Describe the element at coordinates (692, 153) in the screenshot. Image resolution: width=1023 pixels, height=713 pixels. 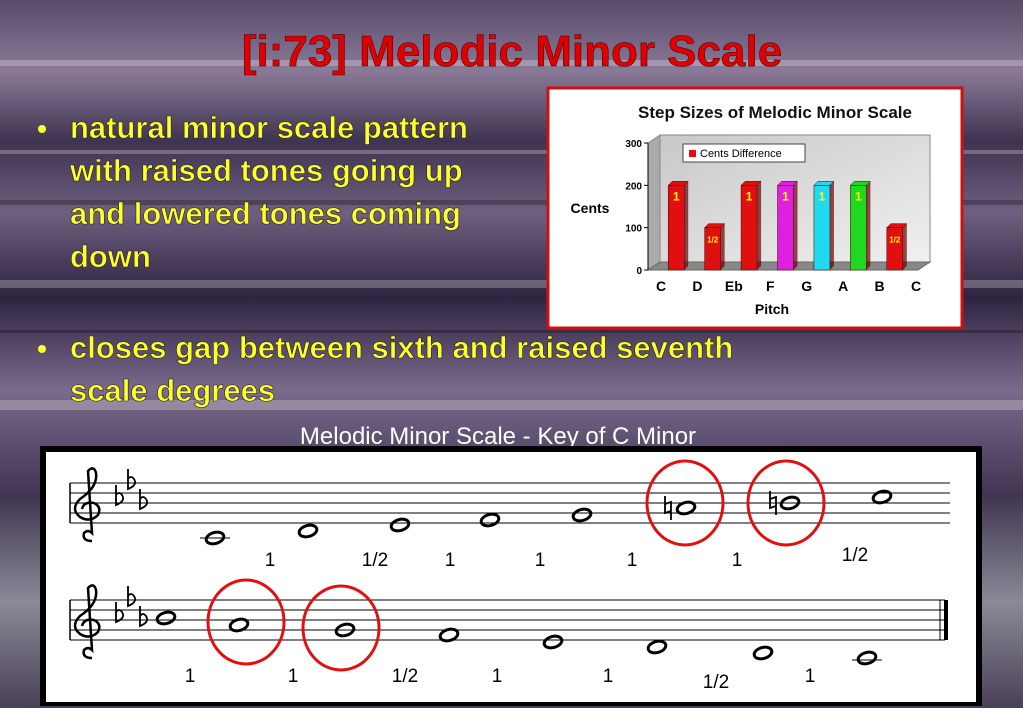
I see `legend-swatch` at that location.